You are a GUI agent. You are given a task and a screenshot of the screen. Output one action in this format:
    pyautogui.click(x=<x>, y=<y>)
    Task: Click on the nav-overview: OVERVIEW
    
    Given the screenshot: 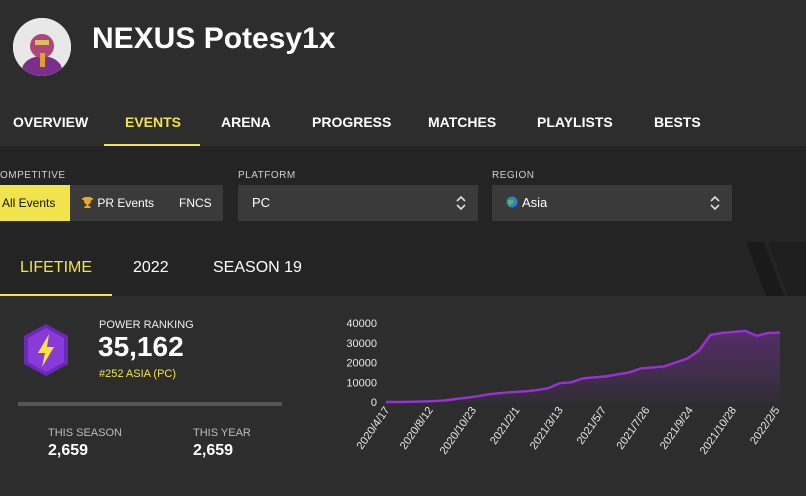 What is the action you would take?
    pyautogui.click(x=51, y=122)
    